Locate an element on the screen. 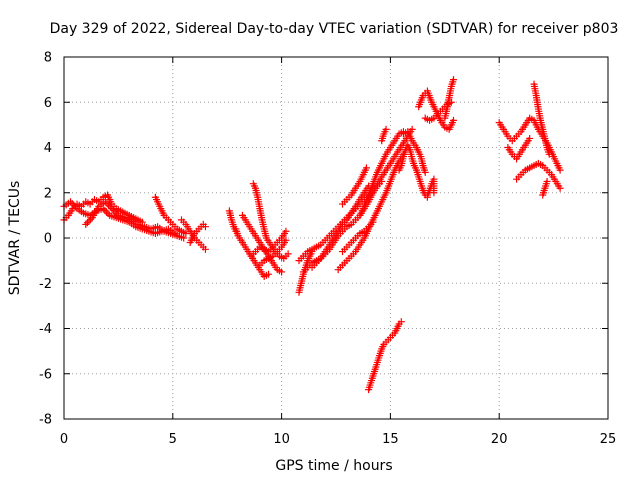 Image resolution: width=640 pixels, height=480 pixels. y-axis-label: SDTVAR / TECUs is located at coordinates (15, 238).